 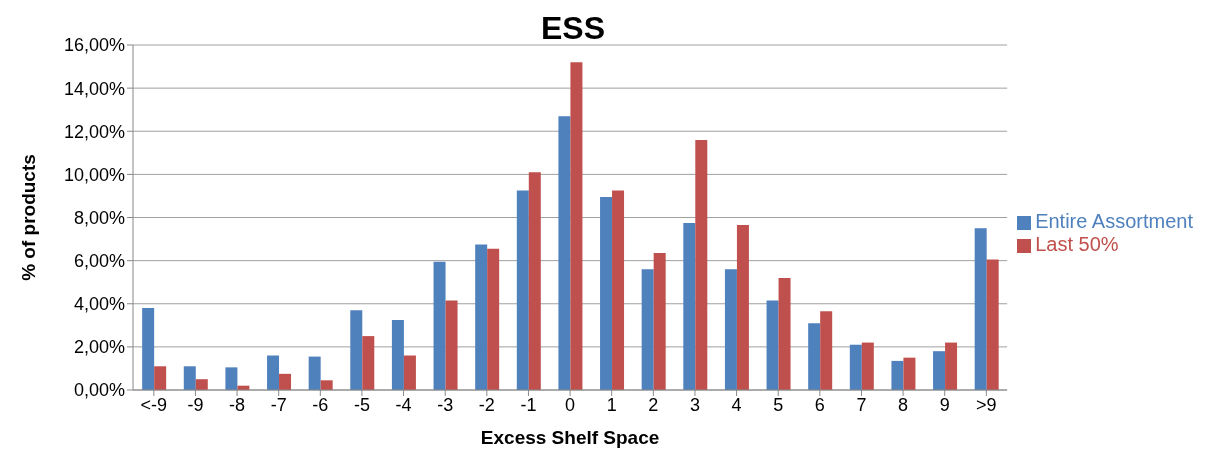 What do you see at coordinates (28, 217) in the screenshot?
I see `y-axis-title: % of products` at bounding box center [28, 217].